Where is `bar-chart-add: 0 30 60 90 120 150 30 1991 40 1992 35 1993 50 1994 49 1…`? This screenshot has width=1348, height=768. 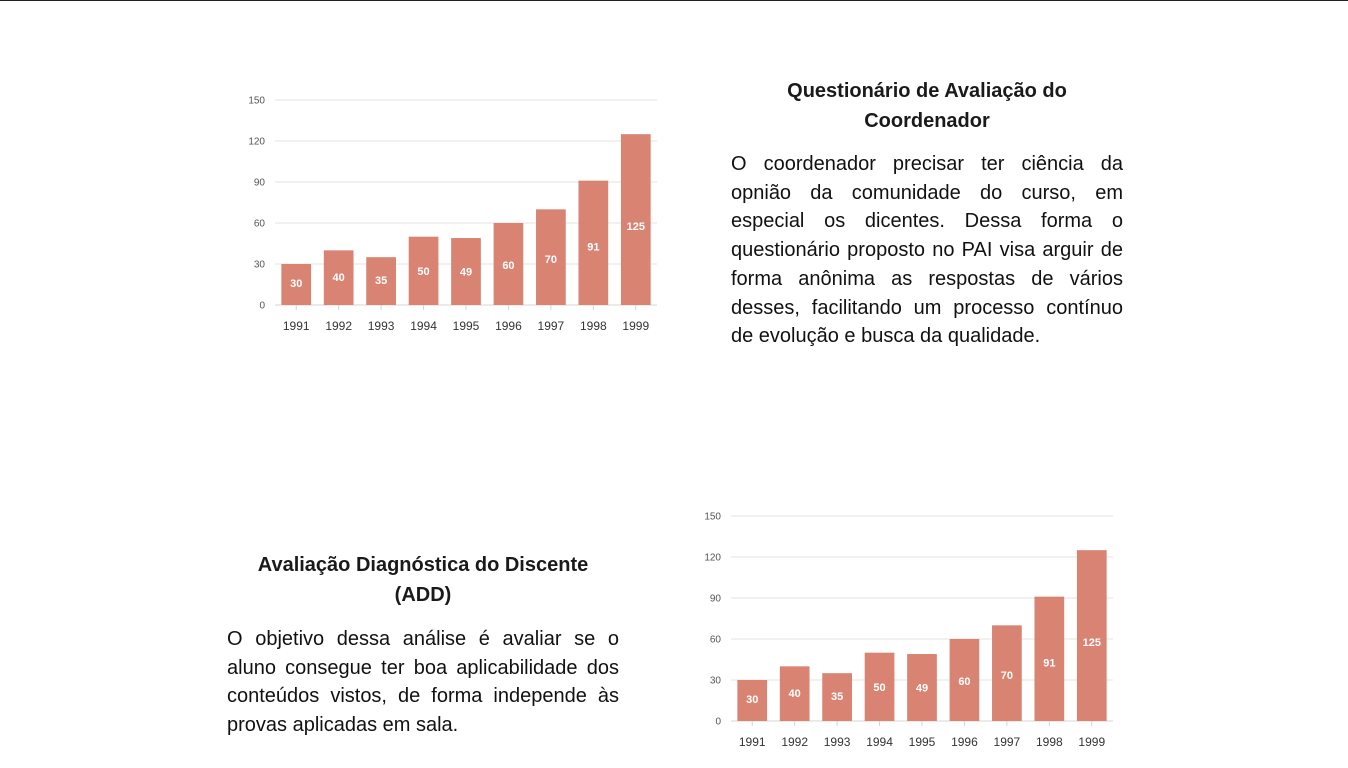 bar-chart-add: 0 30 60 90 120 150 30 1991 40 1992 35 1993 50 1994 49 1… is located at coordinates (911, 631).